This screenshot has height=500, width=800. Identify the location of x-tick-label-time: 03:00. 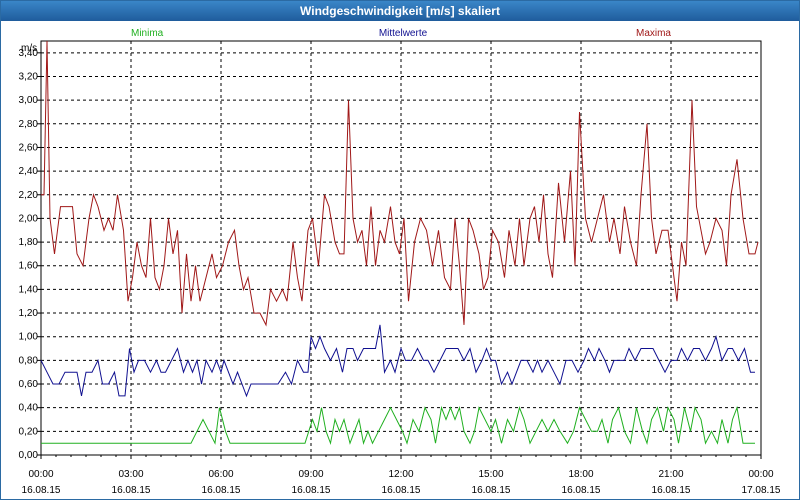
(130, 474).